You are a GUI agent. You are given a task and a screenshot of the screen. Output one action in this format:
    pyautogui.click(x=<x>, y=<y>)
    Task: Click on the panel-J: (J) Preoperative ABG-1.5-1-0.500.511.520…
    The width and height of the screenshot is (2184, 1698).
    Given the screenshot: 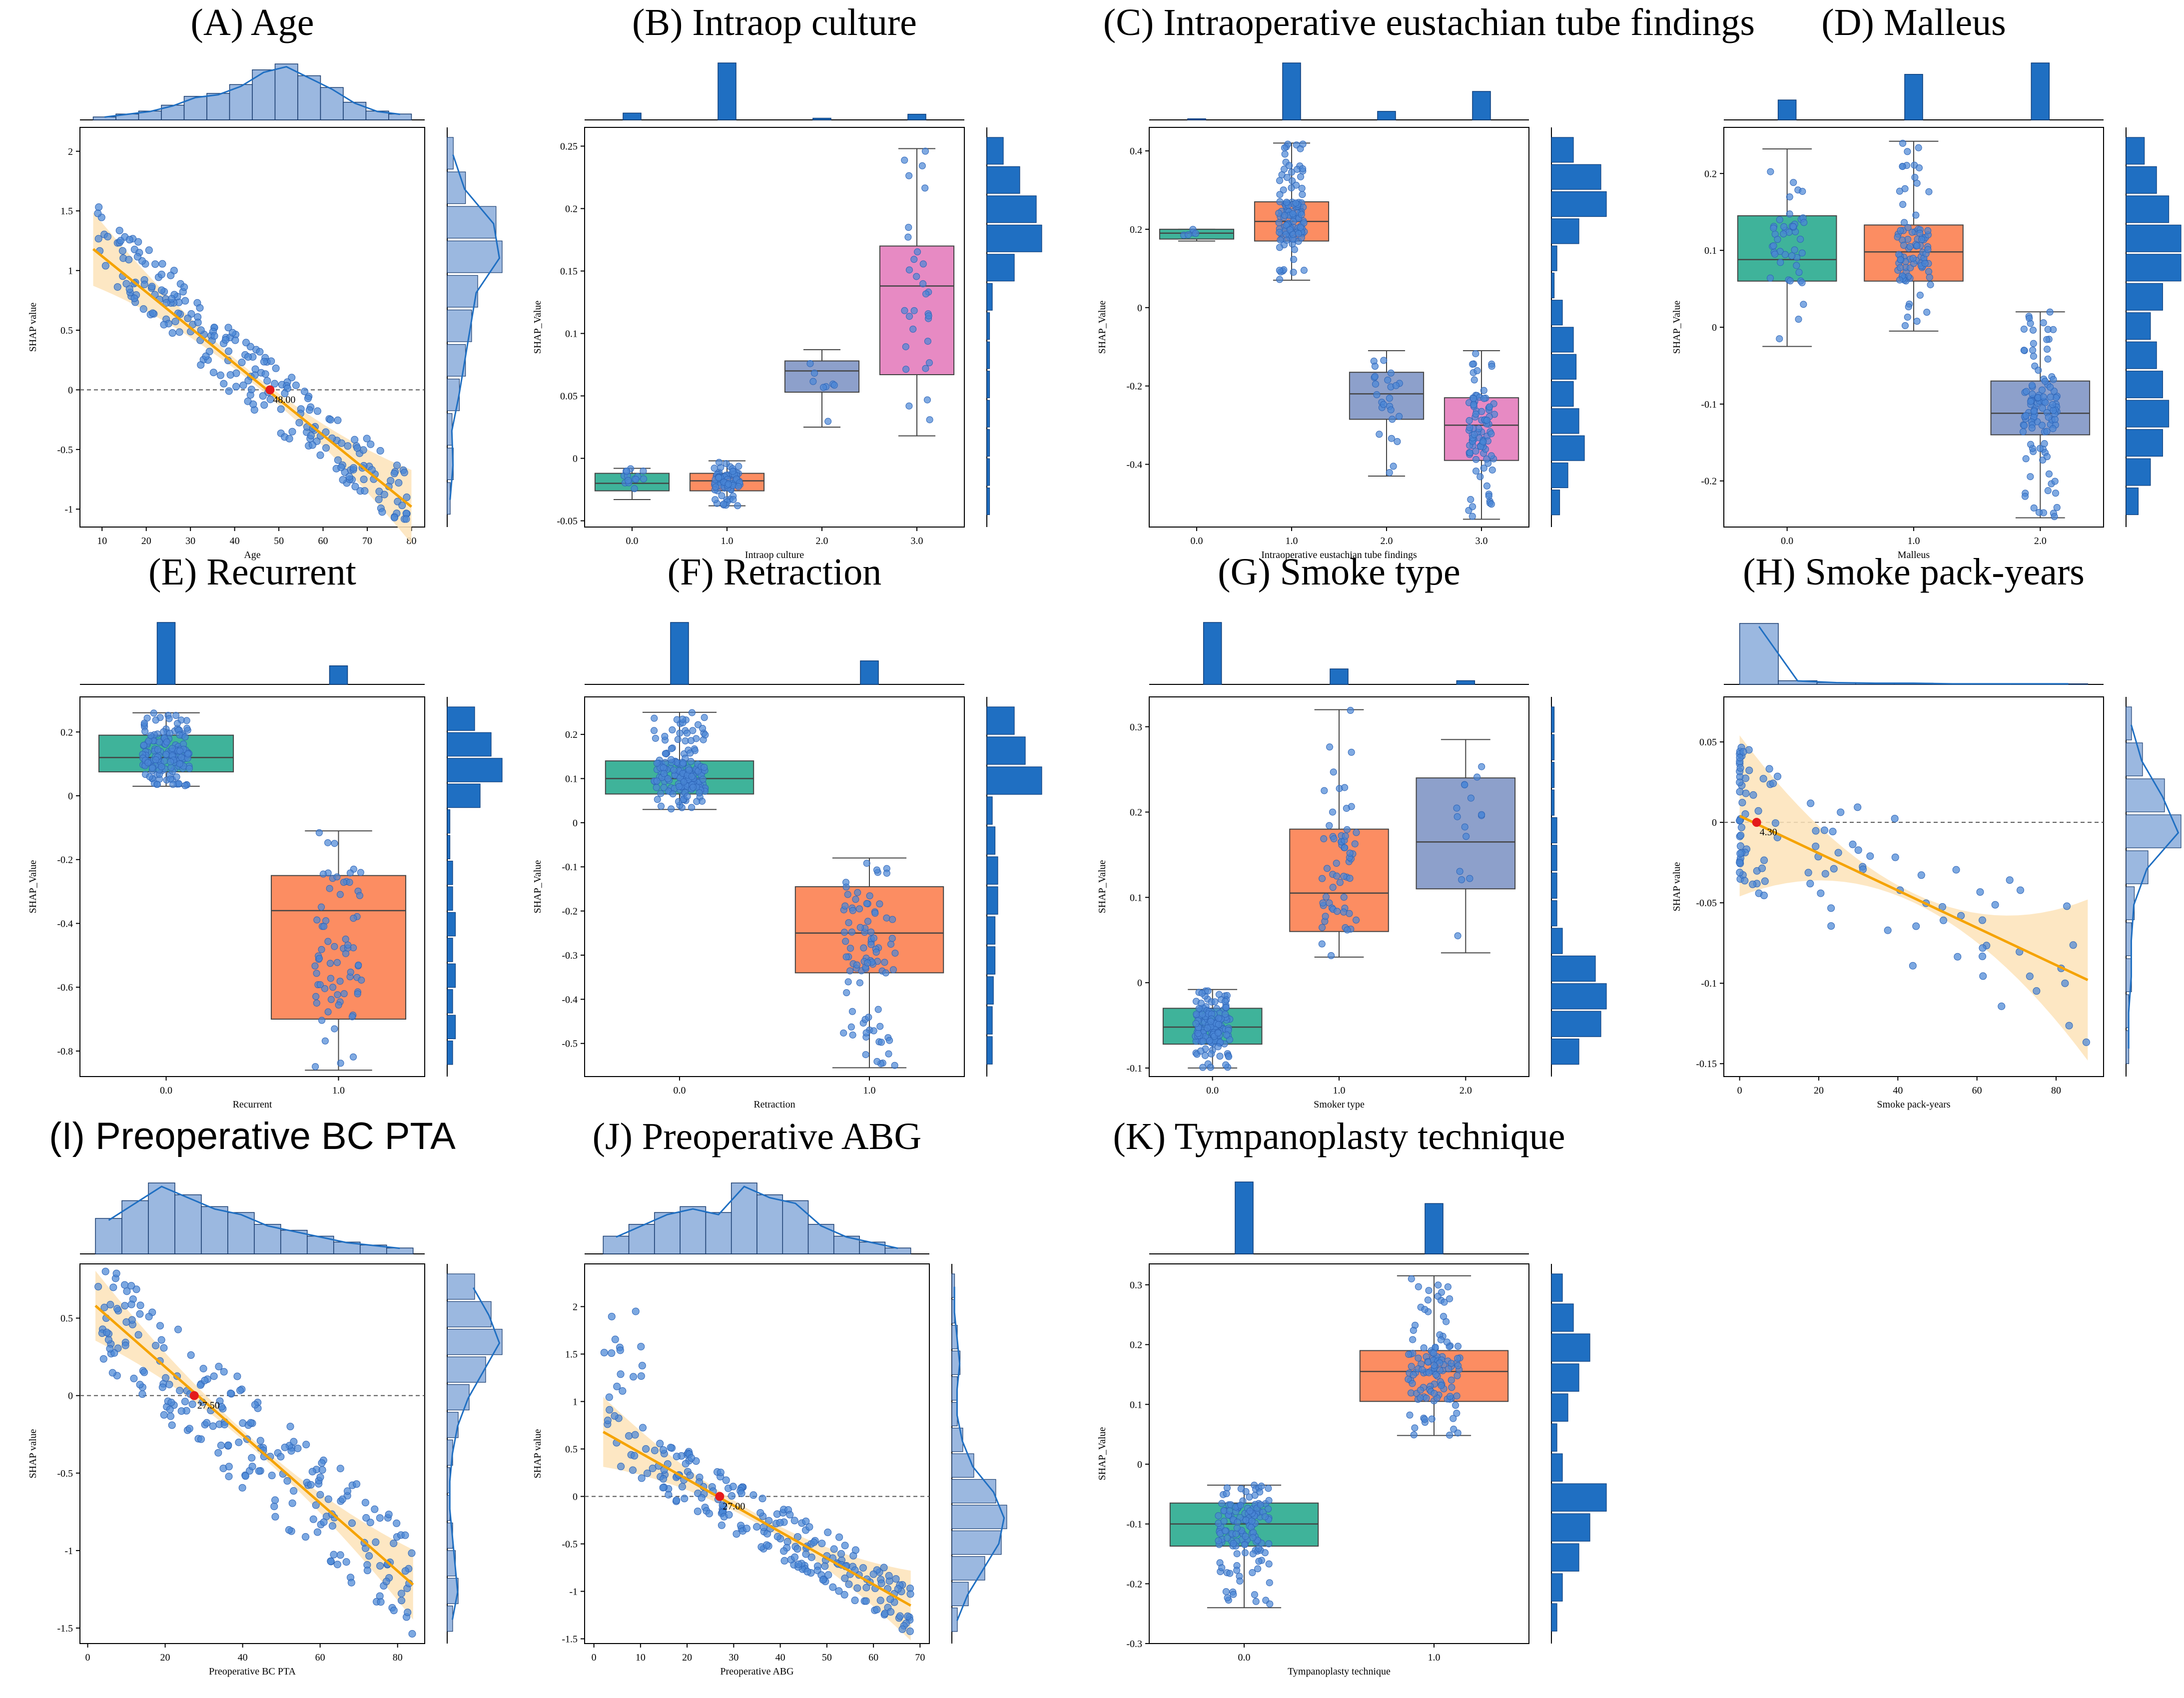 What is the action you would take?
    pyautogui.click(x=770, y=1396)
    